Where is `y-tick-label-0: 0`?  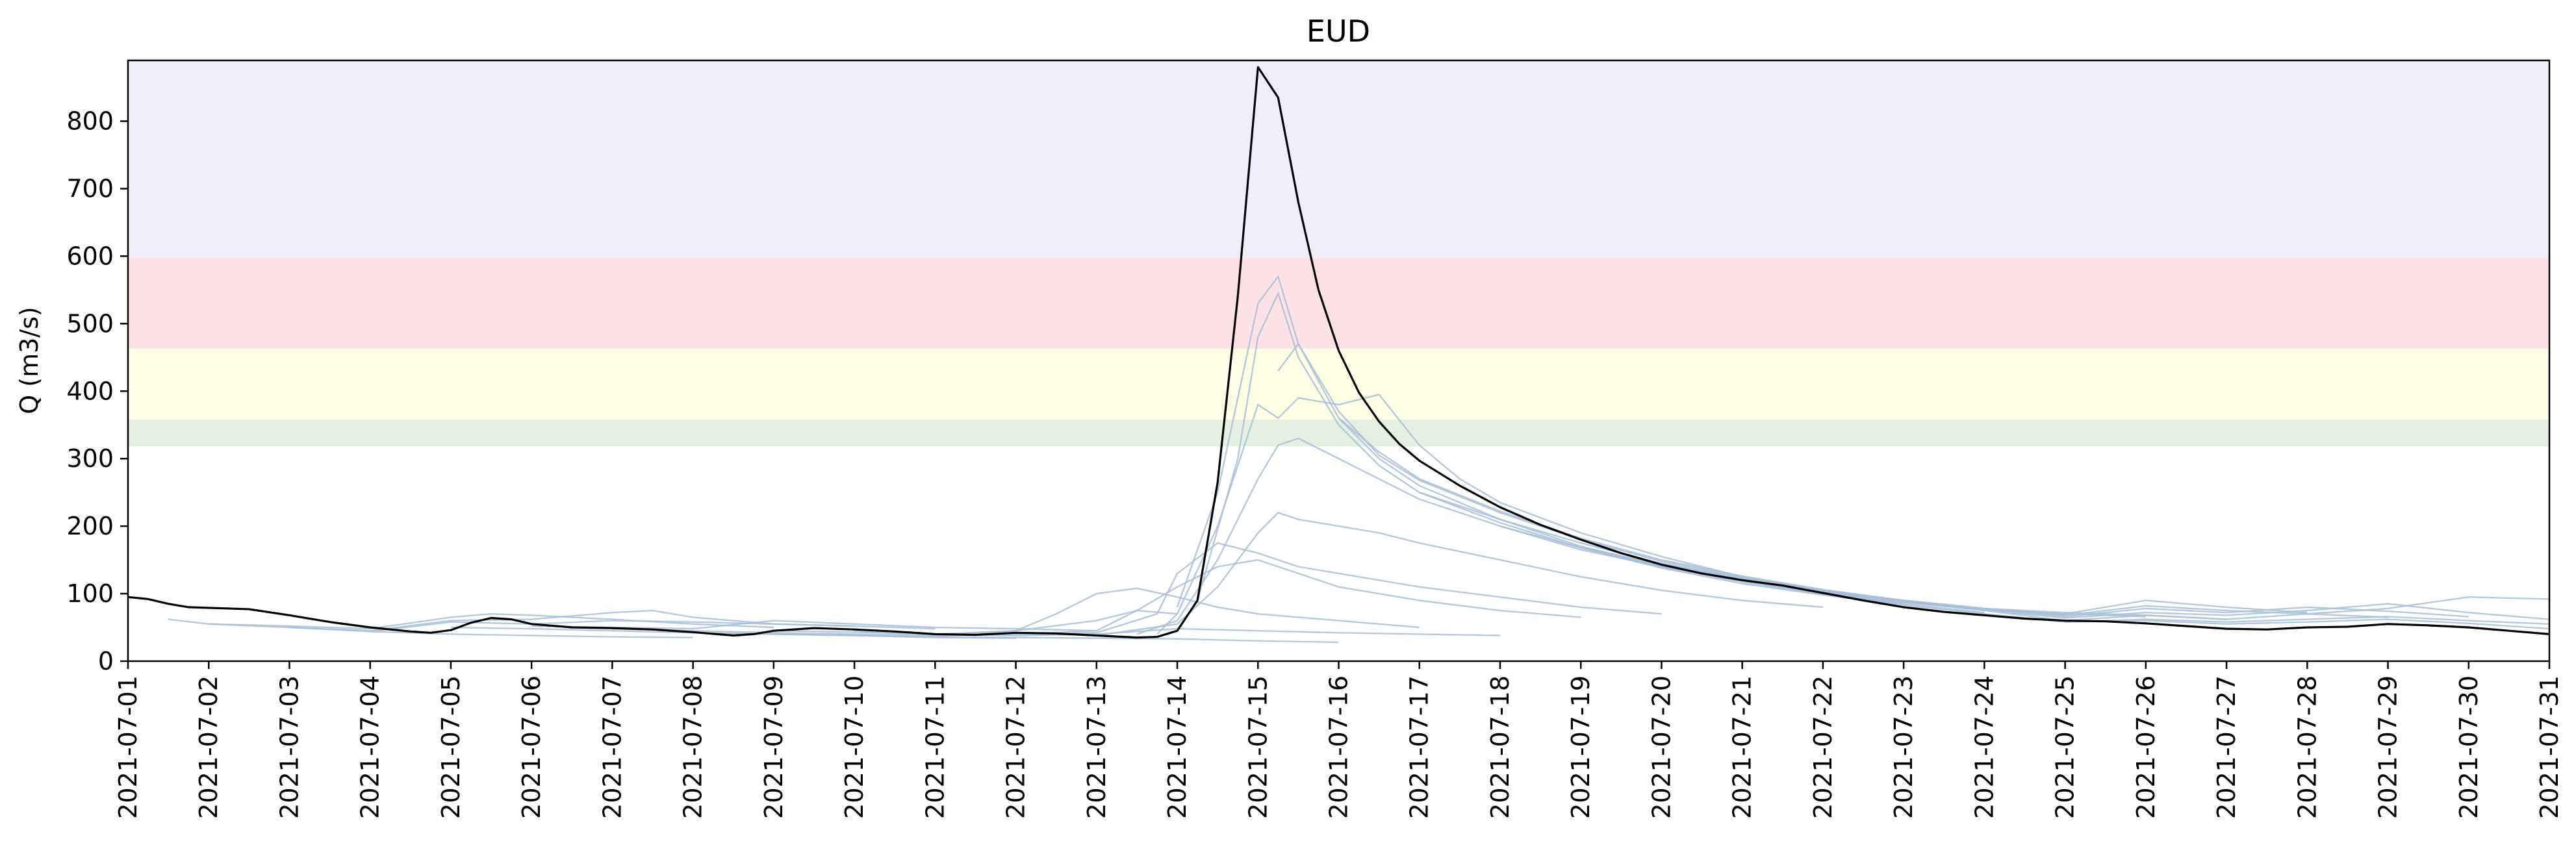 y-tick-label-0: 0 is located at coordinates (106, 661).